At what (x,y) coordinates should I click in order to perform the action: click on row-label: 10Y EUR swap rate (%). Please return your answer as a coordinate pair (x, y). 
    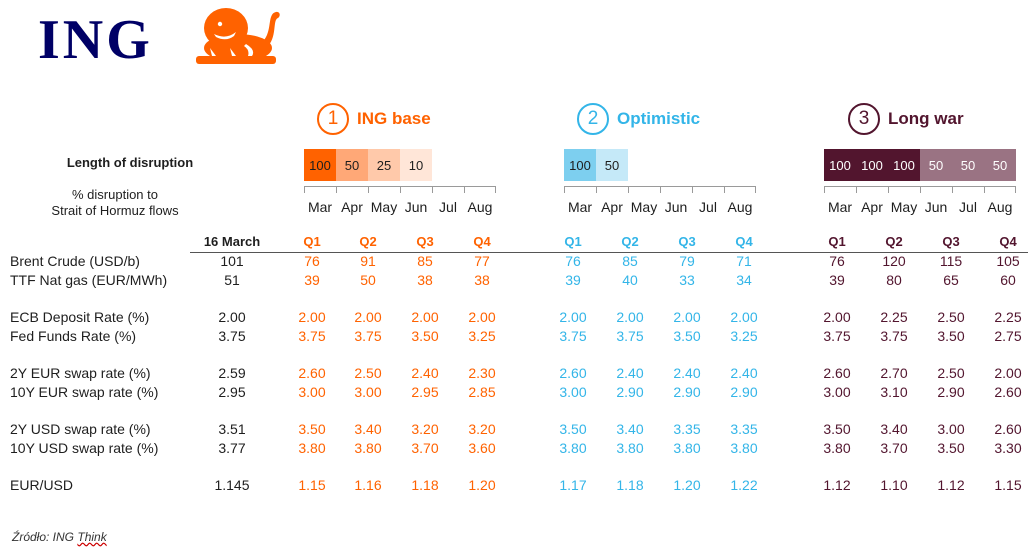
    Looking at the image, I should click on (84, 392).